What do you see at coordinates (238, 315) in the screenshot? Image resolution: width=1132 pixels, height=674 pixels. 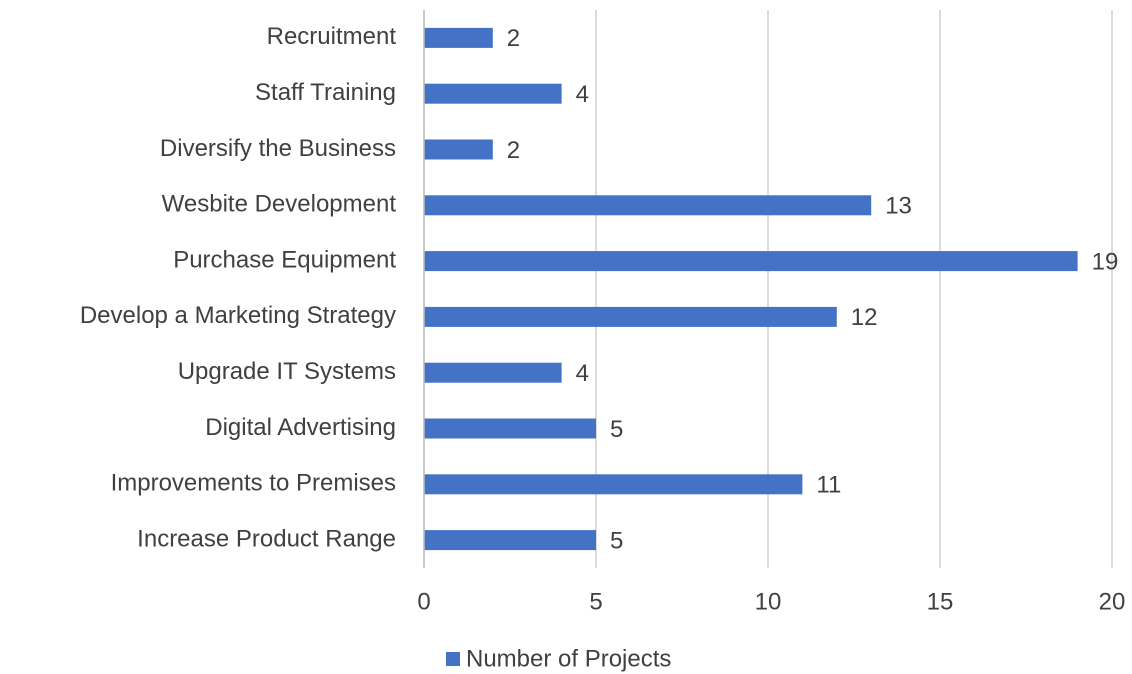 I see `y-tick-label: Develop a Marketing Strategy` at bounding box center [238, 315].